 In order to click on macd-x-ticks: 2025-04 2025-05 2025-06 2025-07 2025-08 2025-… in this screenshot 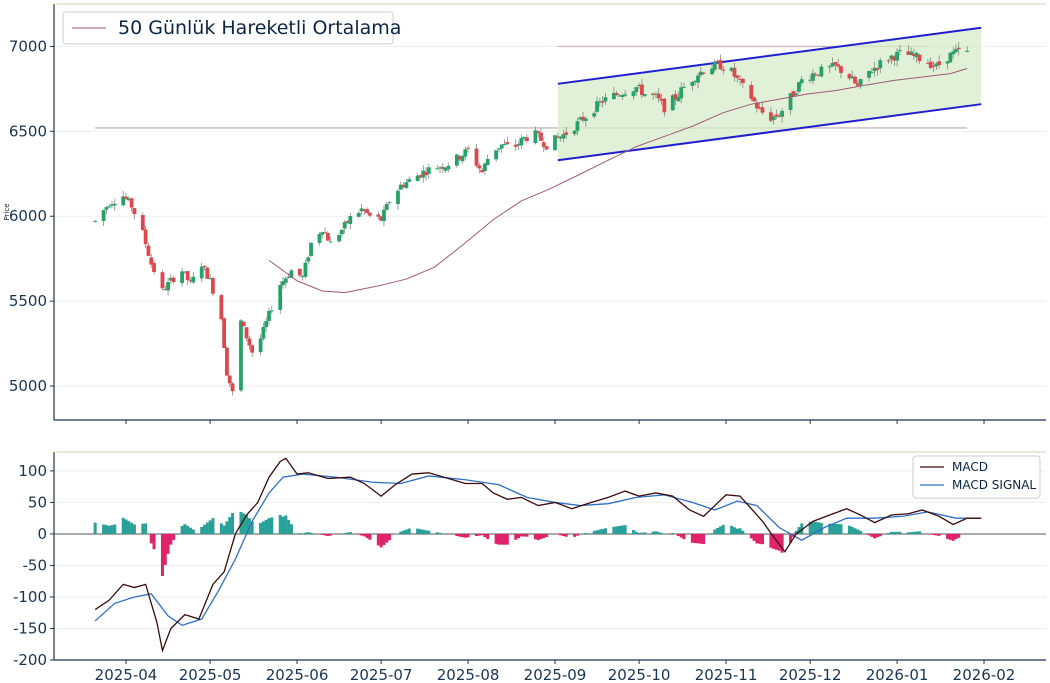, I will do `click(555, 671)`.